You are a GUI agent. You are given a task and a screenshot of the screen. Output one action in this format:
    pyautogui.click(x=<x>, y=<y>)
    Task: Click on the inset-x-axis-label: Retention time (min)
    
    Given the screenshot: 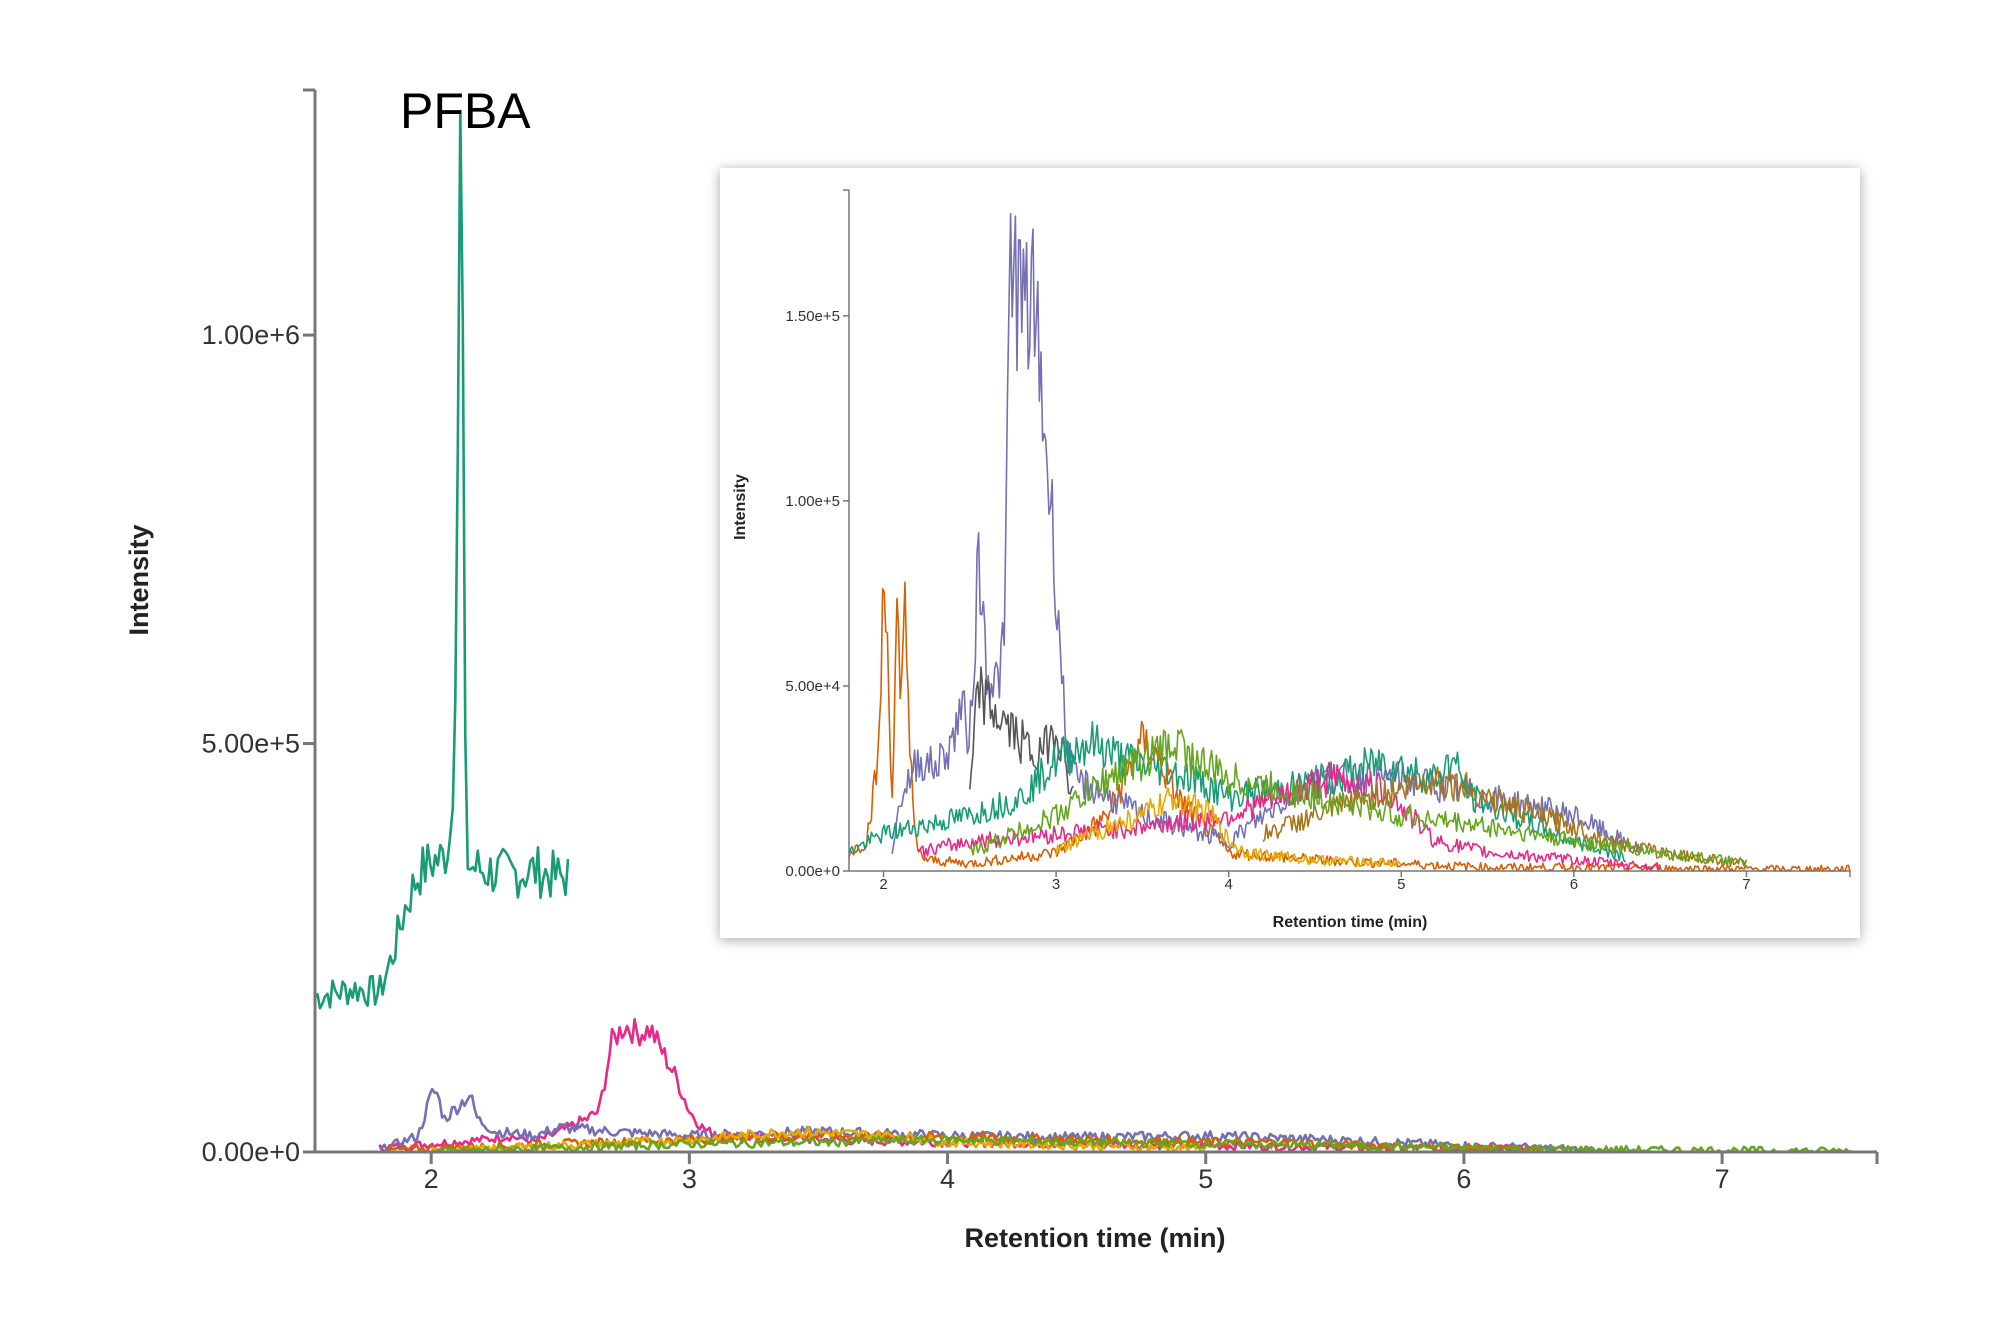 What is the action you would take?
    pyautogui.click(x=1350, y=922)
    